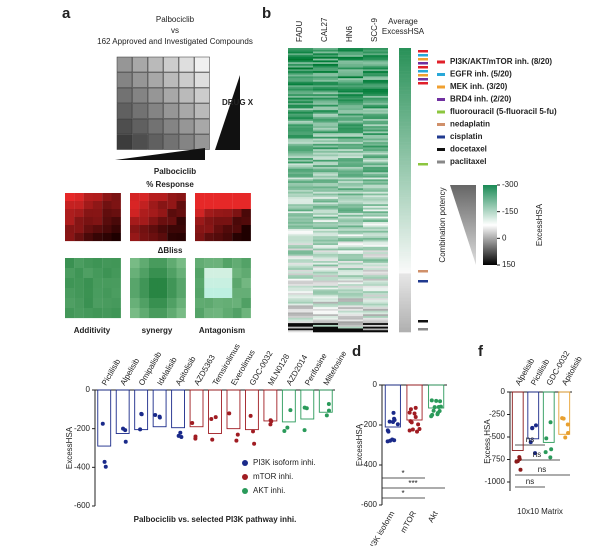 This screenshot has width=599, height=546. What do you see at coordinates (402, 493) in the screenshot?
I see `annotation: *` at bounding box center [402, 493].